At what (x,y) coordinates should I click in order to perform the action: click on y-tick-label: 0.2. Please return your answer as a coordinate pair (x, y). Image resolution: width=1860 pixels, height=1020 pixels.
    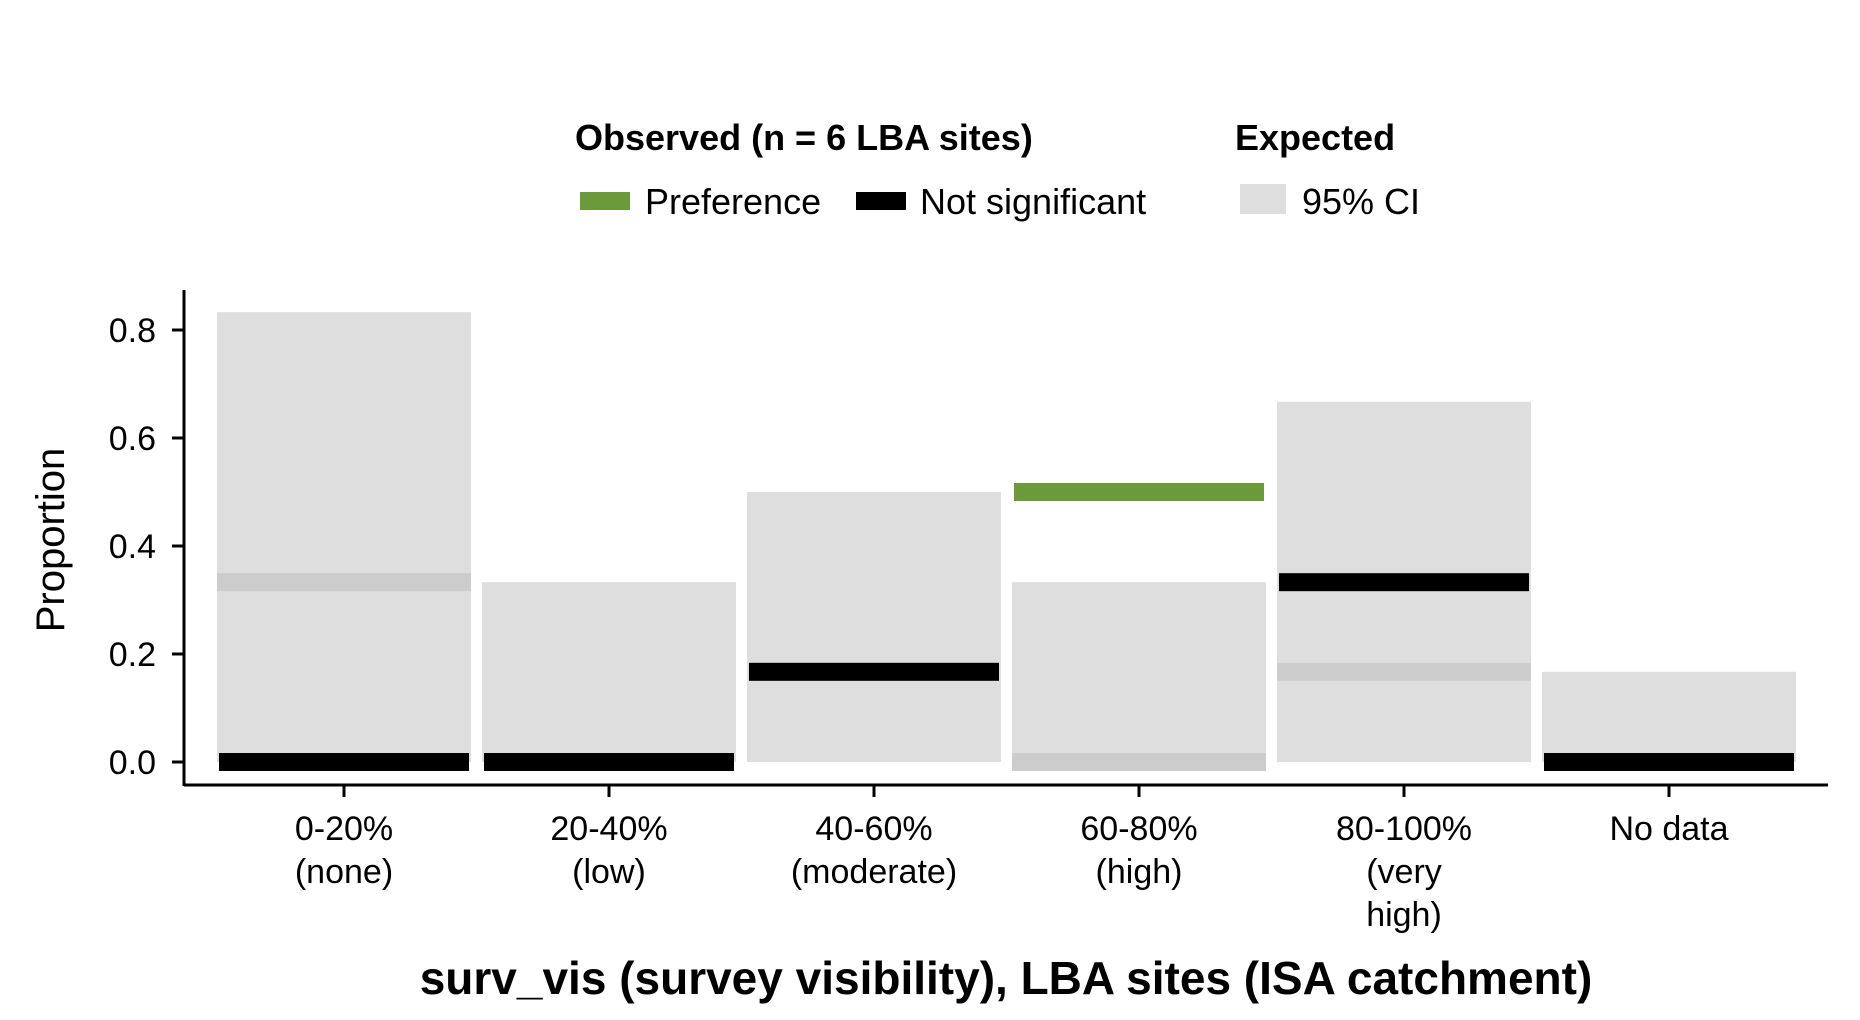
    Looking at the image, I should click on (132, 655).